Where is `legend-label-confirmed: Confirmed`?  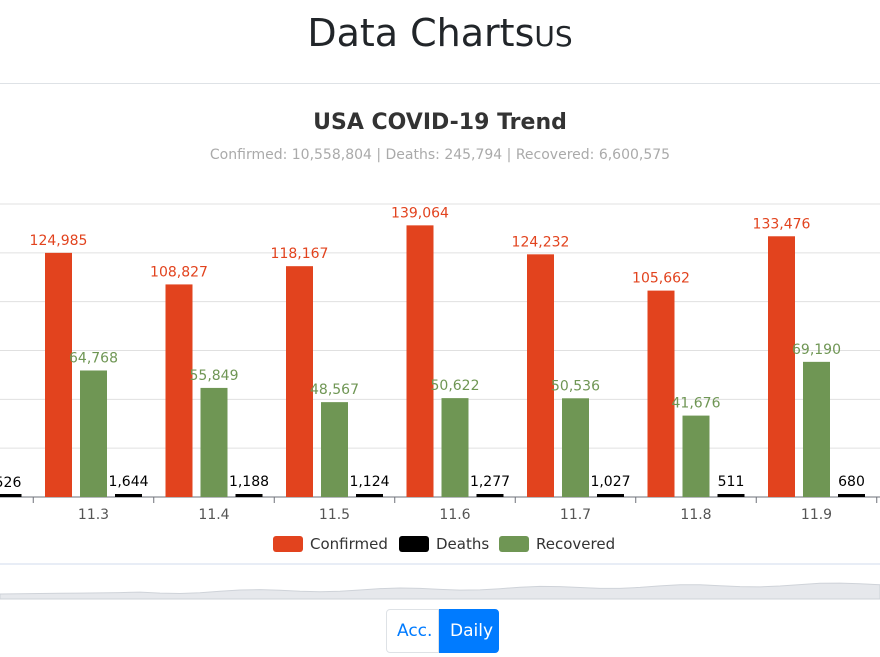 legend-label-confirmed: Confirmed is located at coordinates (349, 544).